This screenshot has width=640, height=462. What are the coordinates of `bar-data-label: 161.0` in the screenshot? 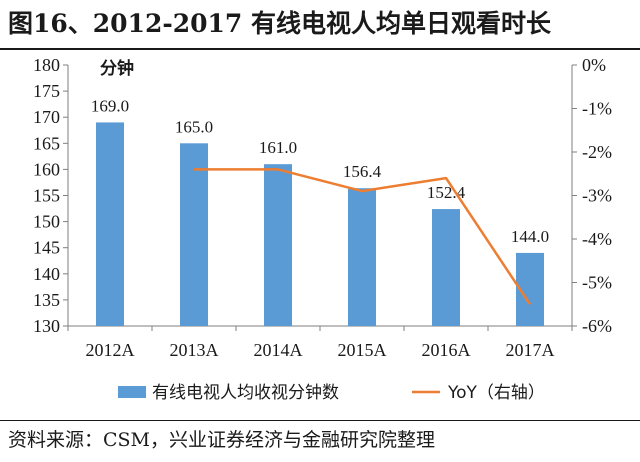 It's located at (278, 147).